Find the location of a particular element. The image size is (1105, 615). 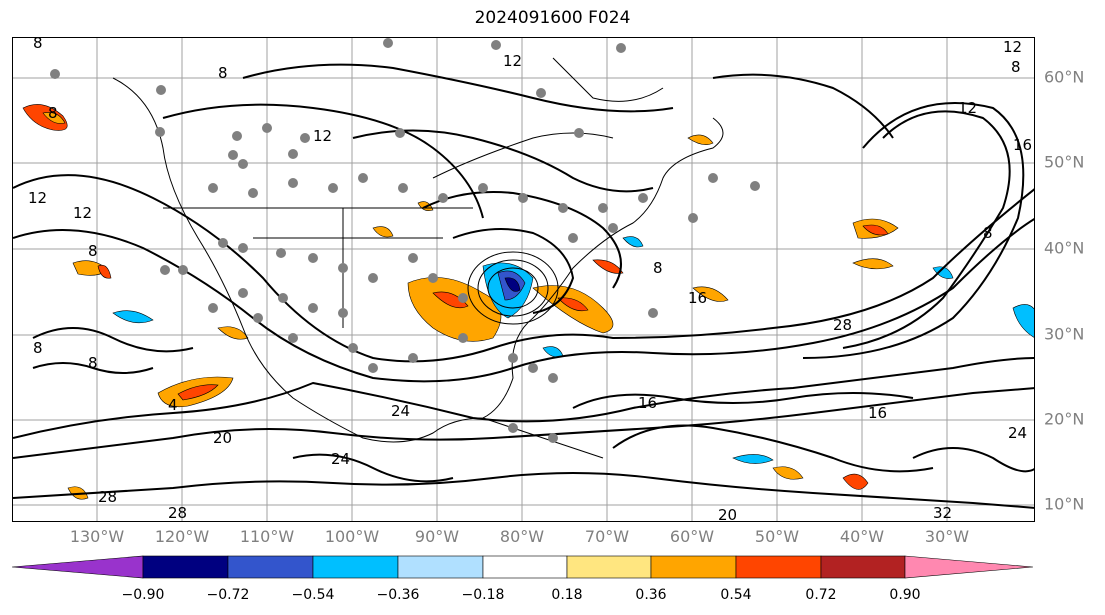

lat-label: 20°N is located at coordinates (1064, 419).